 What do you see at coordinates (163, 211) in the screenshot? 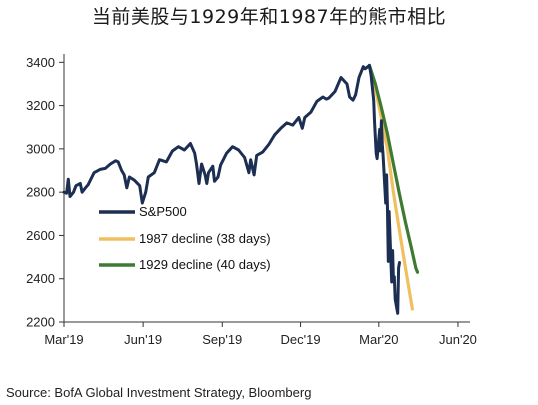
I see `legend-label: S&P500` at bounding box center [163, 211].